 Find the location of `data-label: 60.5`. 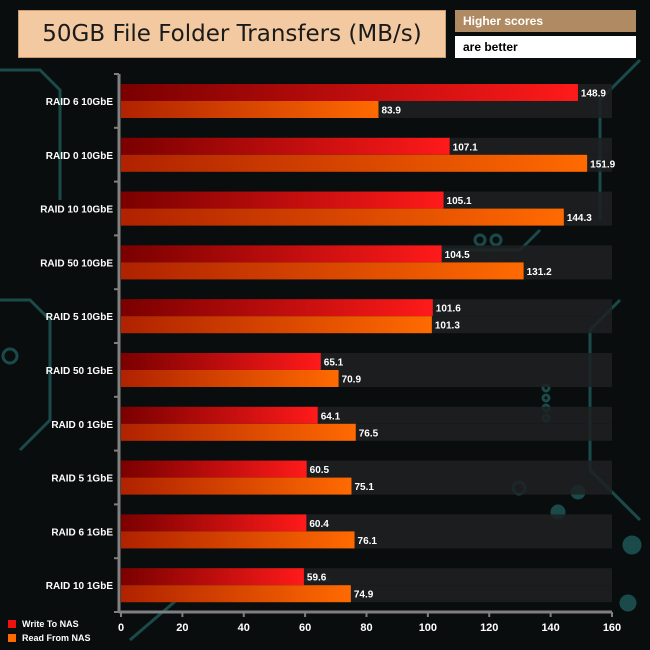

data-label: 60.5 is located at coordinates (320, 470).